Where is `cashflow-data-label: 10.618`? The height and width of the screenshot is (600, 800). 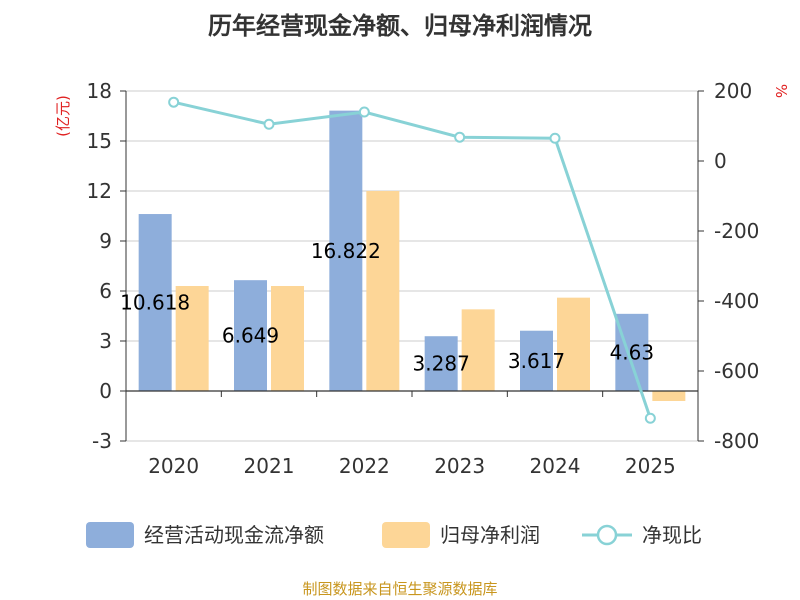
cashflow-data-label: 10.618 is located at coordinates (155, 303).